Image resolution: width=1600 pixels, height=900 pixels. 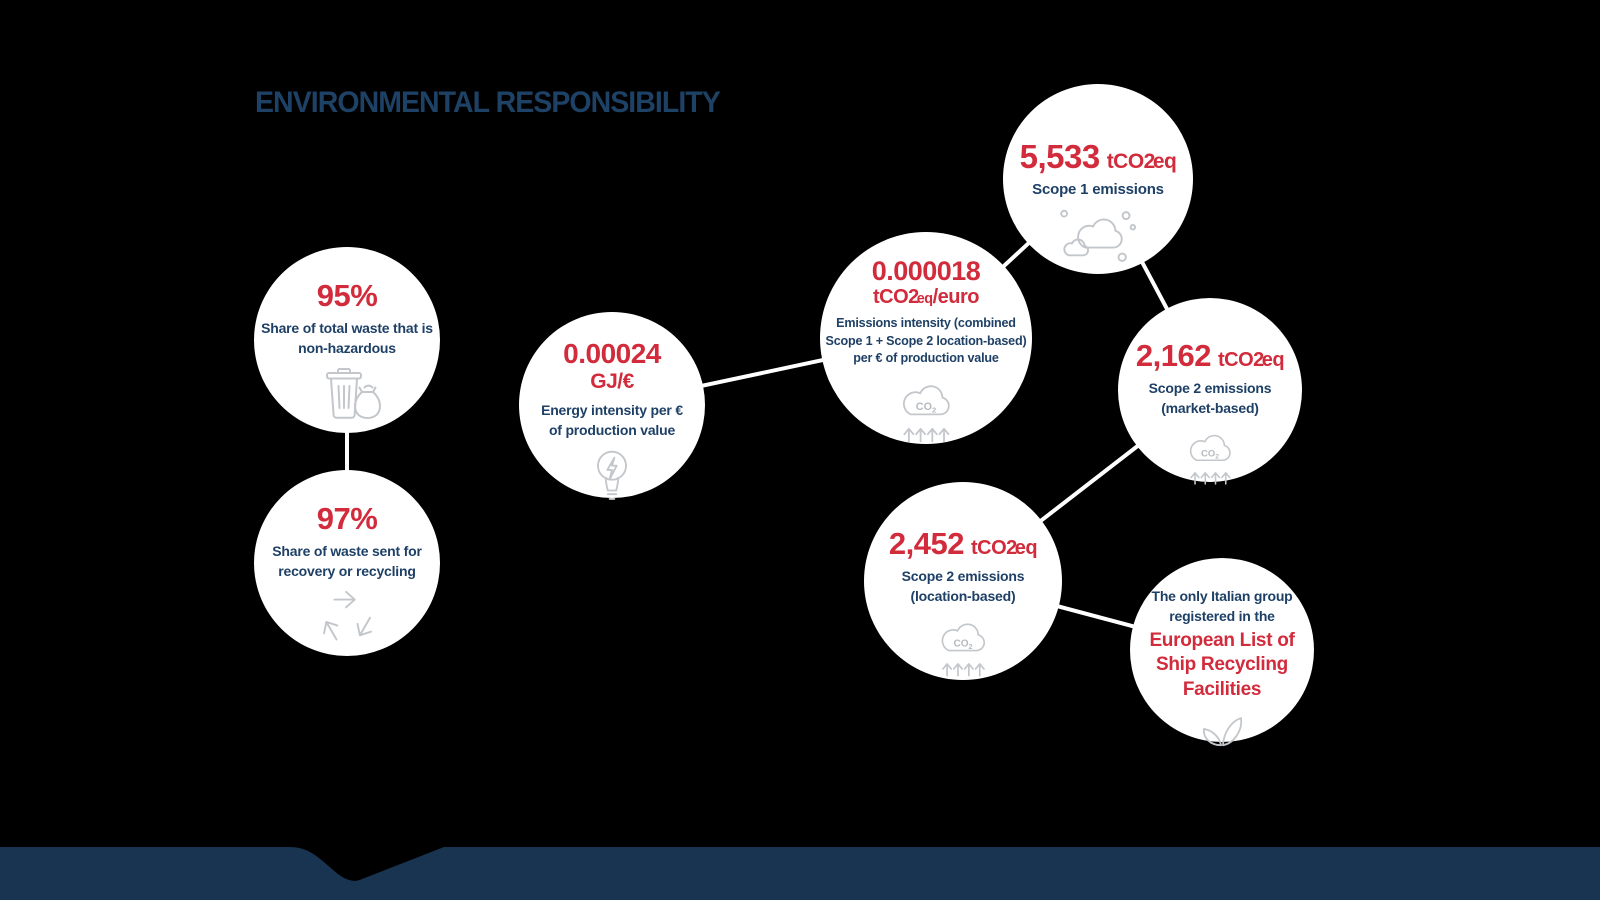 I want to click on stat-intro: The only Italian group registered in the, so click(x=1222, y=606).